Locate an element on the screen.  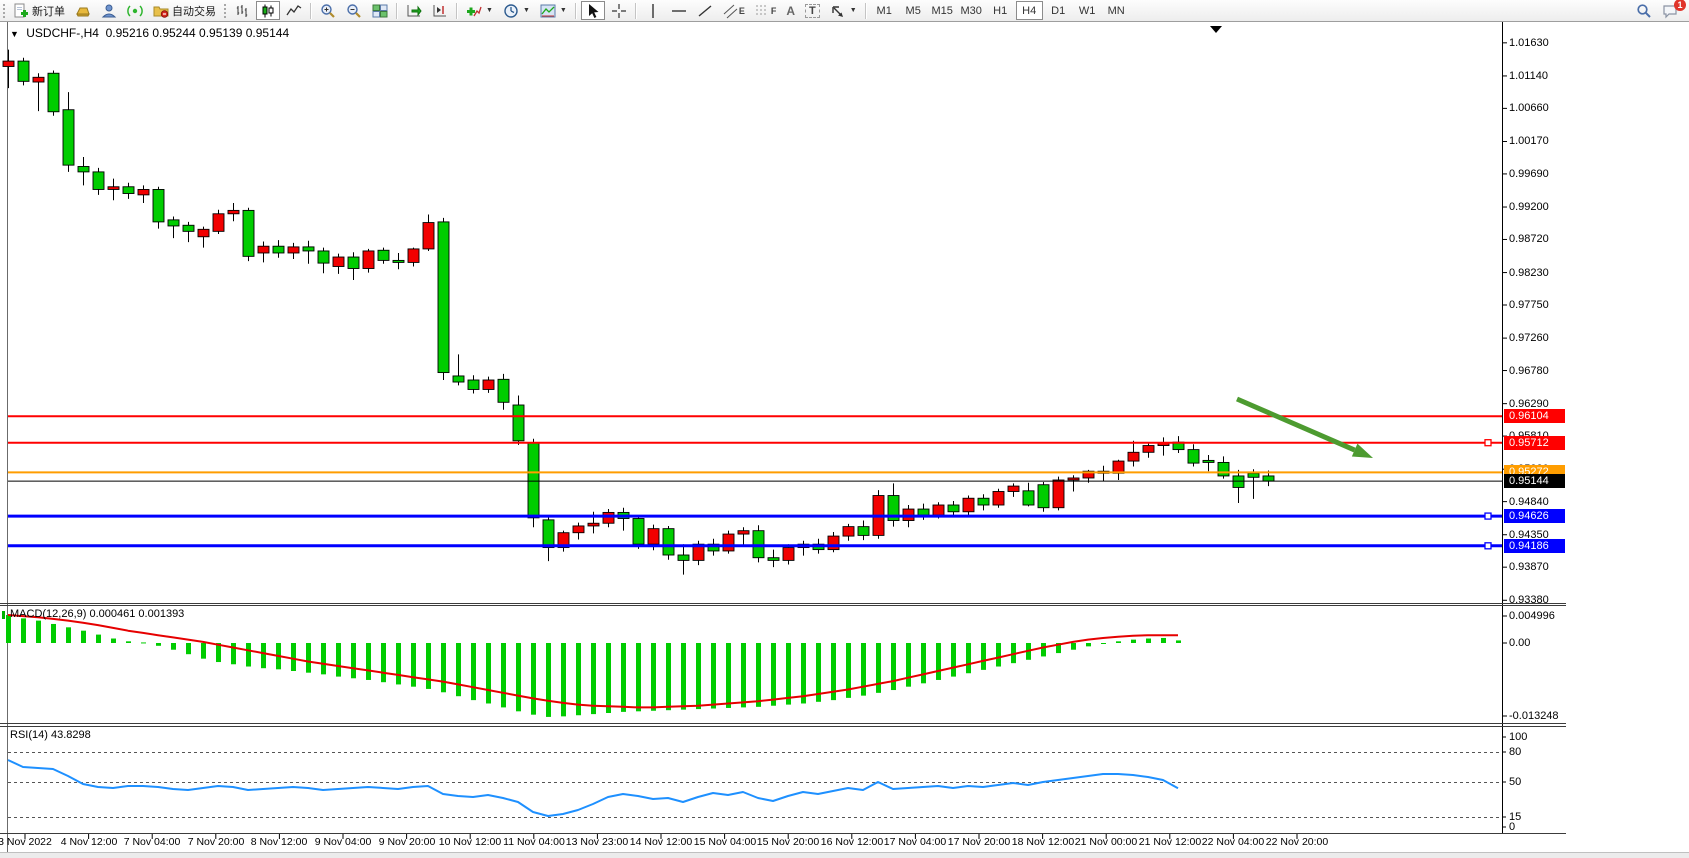
arrows-tool-button: ▼ is located at coordinates (843, 10).